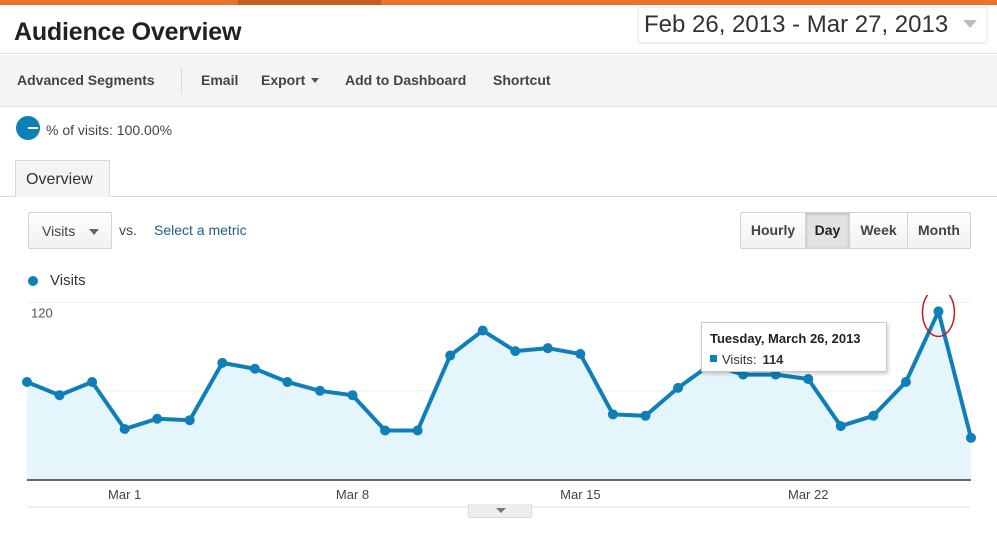 The image size is (997, 535). I want to click on x-tick-label: Mar 15, so click(580, 494).